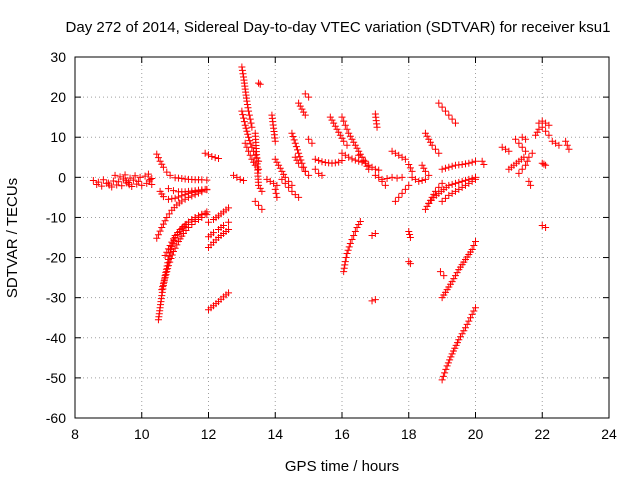  I want to click on y-tick-label: 10, so click(58, 137).